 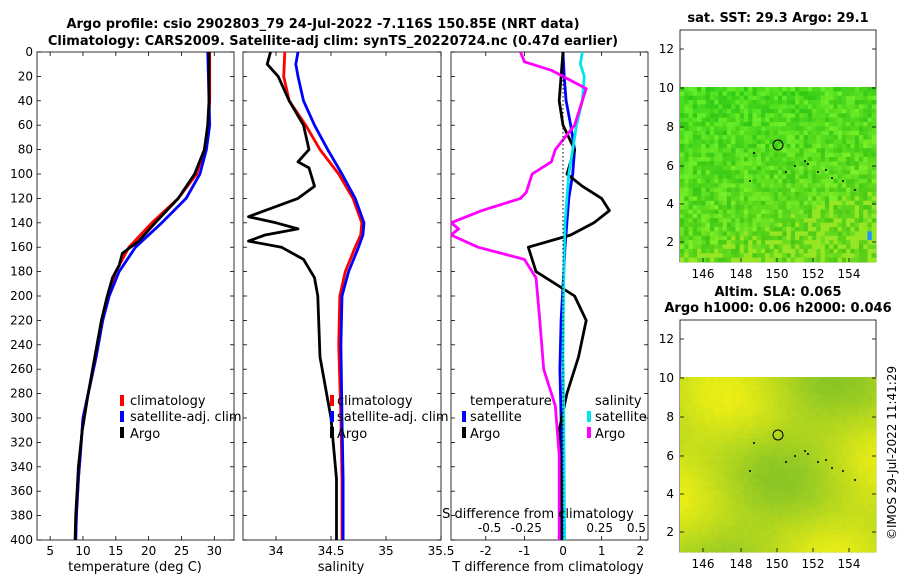 What do you see at coordinates (670, 204) in the screenshot?
I see `map-y-tick-label: 4` at bounding box center [670, 204].